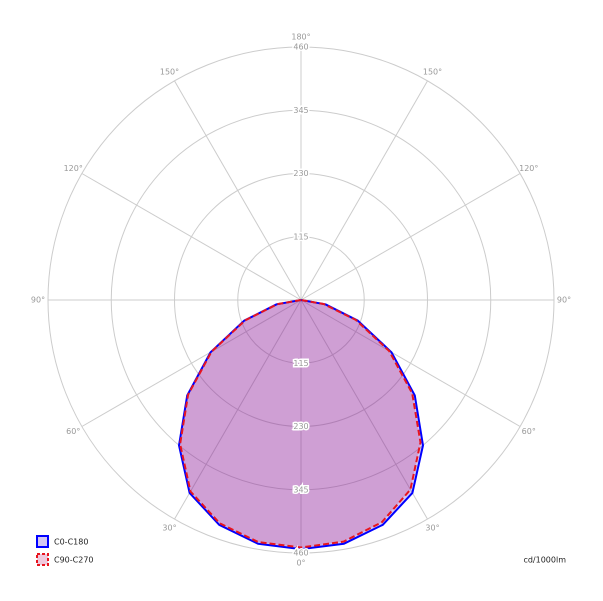 The width and height of the screenshot is (603, 601). What do you see at coordinates (65, 550) in the screenshot?
I see `legend: C0-C180 C90-C270` at bounding box center [65, 550].